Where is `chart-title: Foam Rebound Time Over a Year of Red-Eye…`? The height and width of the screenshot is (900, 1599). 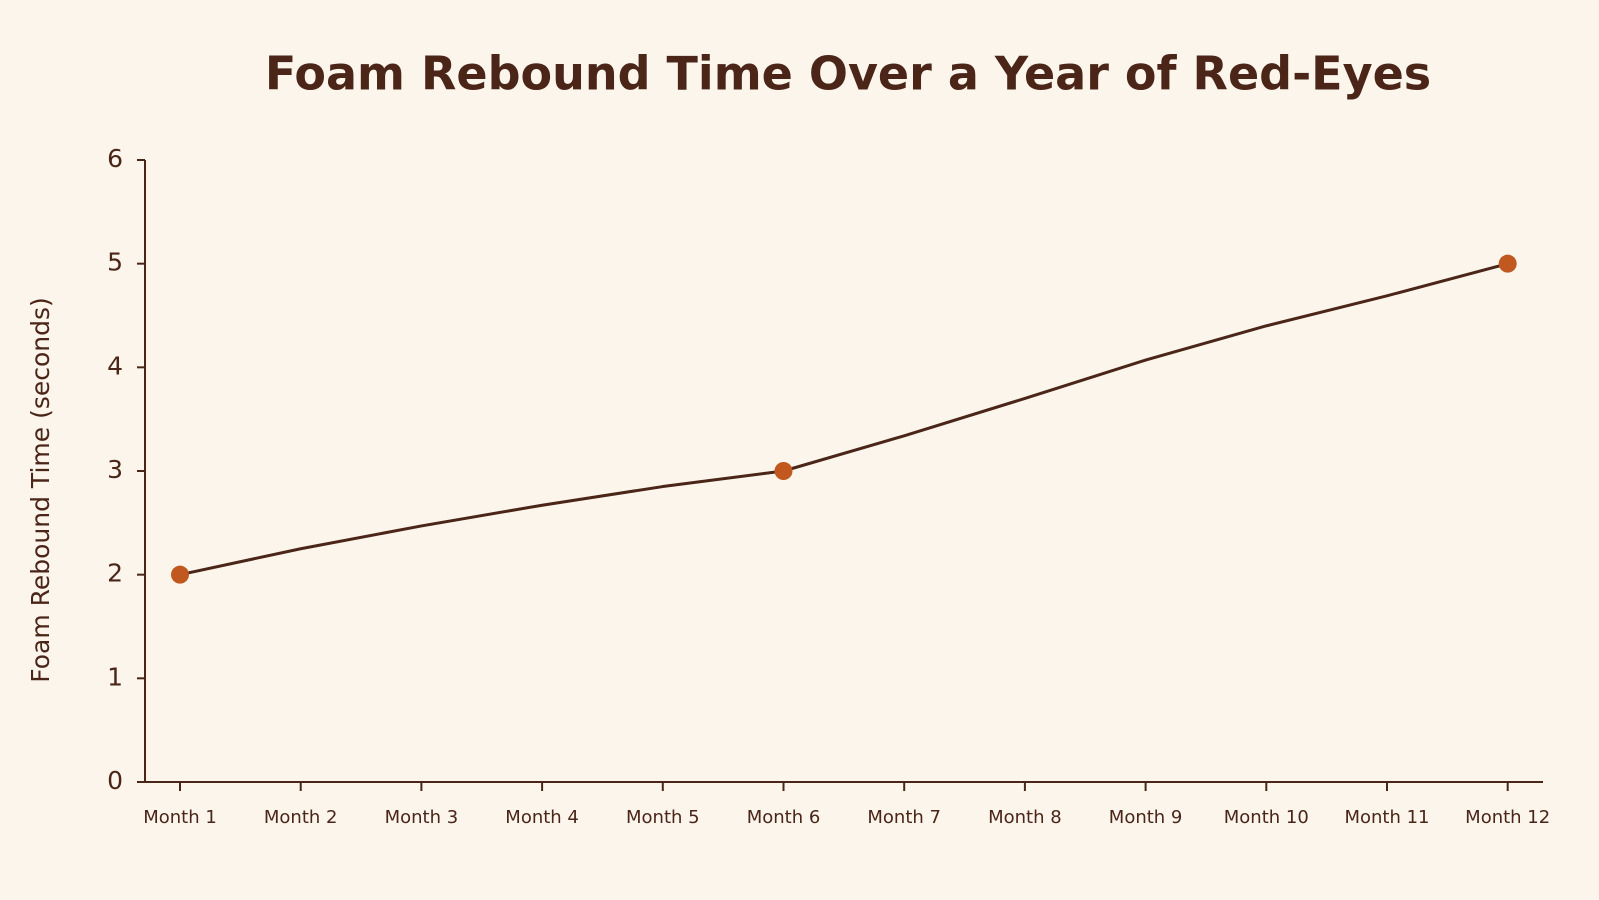 chart-title: Foam Rebound Time Over a Year of Red-Eye… is located at coordinates (848, 74).